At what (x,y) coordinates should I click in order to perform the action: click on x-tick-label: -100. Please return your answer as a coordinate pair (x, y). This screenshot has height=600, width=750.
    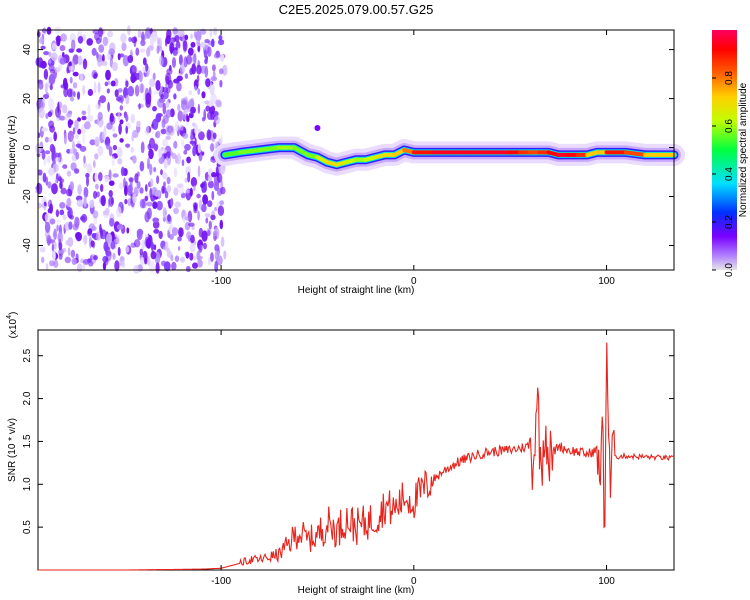
    Looking at the image, I should click on (221, 581).